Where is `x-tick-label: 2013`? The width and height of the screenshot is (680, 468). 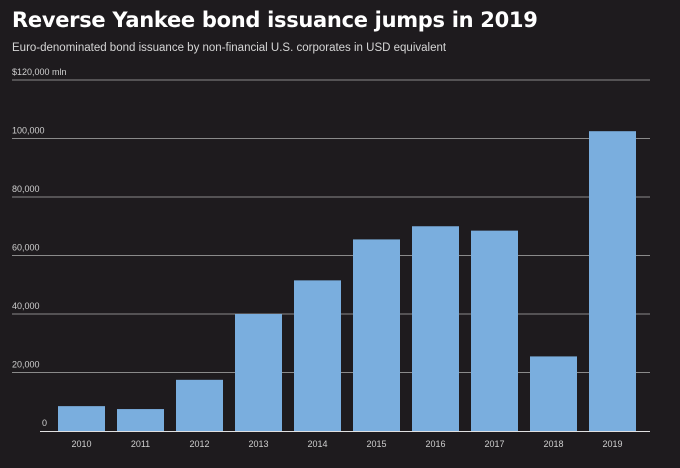 x-tick-label: 2013 is located at coordinates (258, 444).